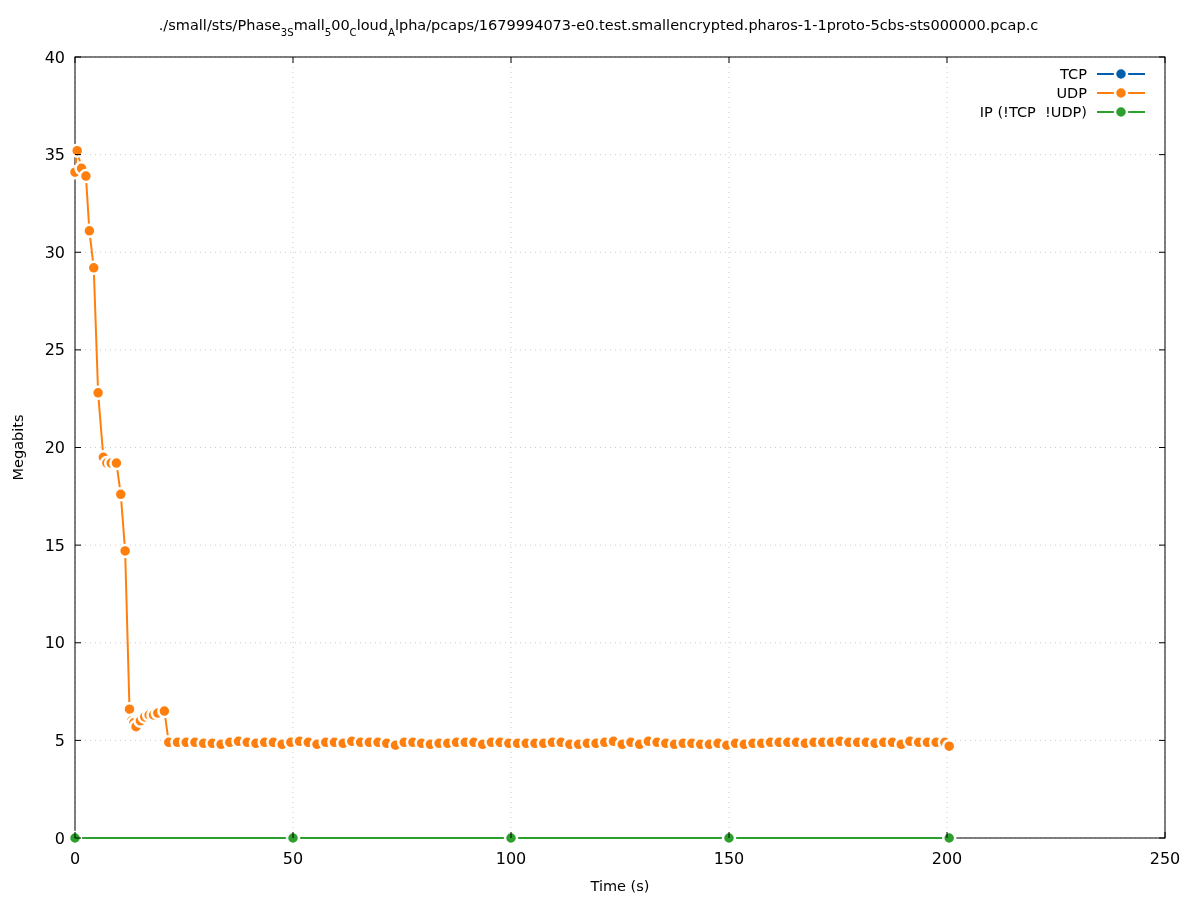 The width and height of the screenshot is (1197, 900). Describe the element at coordinates (293, 858) in the screenshot. I see `x-tick-label: 50` at that location.